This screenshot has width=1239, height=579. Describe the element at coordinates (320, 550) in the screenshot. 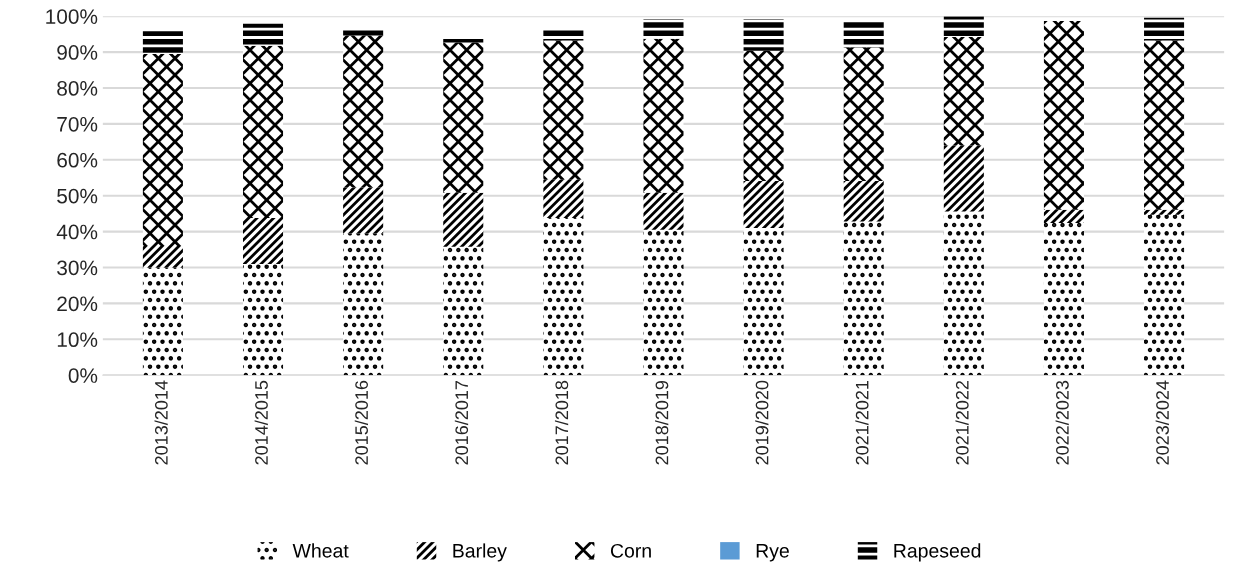

I see `legend-label: Wheat` at that location.